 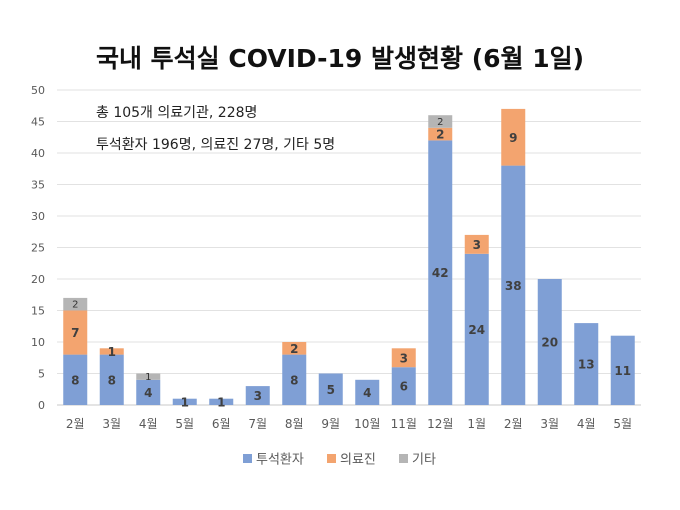 What do you see at coordinates (38, 185) in the screenshot?
I see `y-tick-label: 35` at bounding box center [38, 185].